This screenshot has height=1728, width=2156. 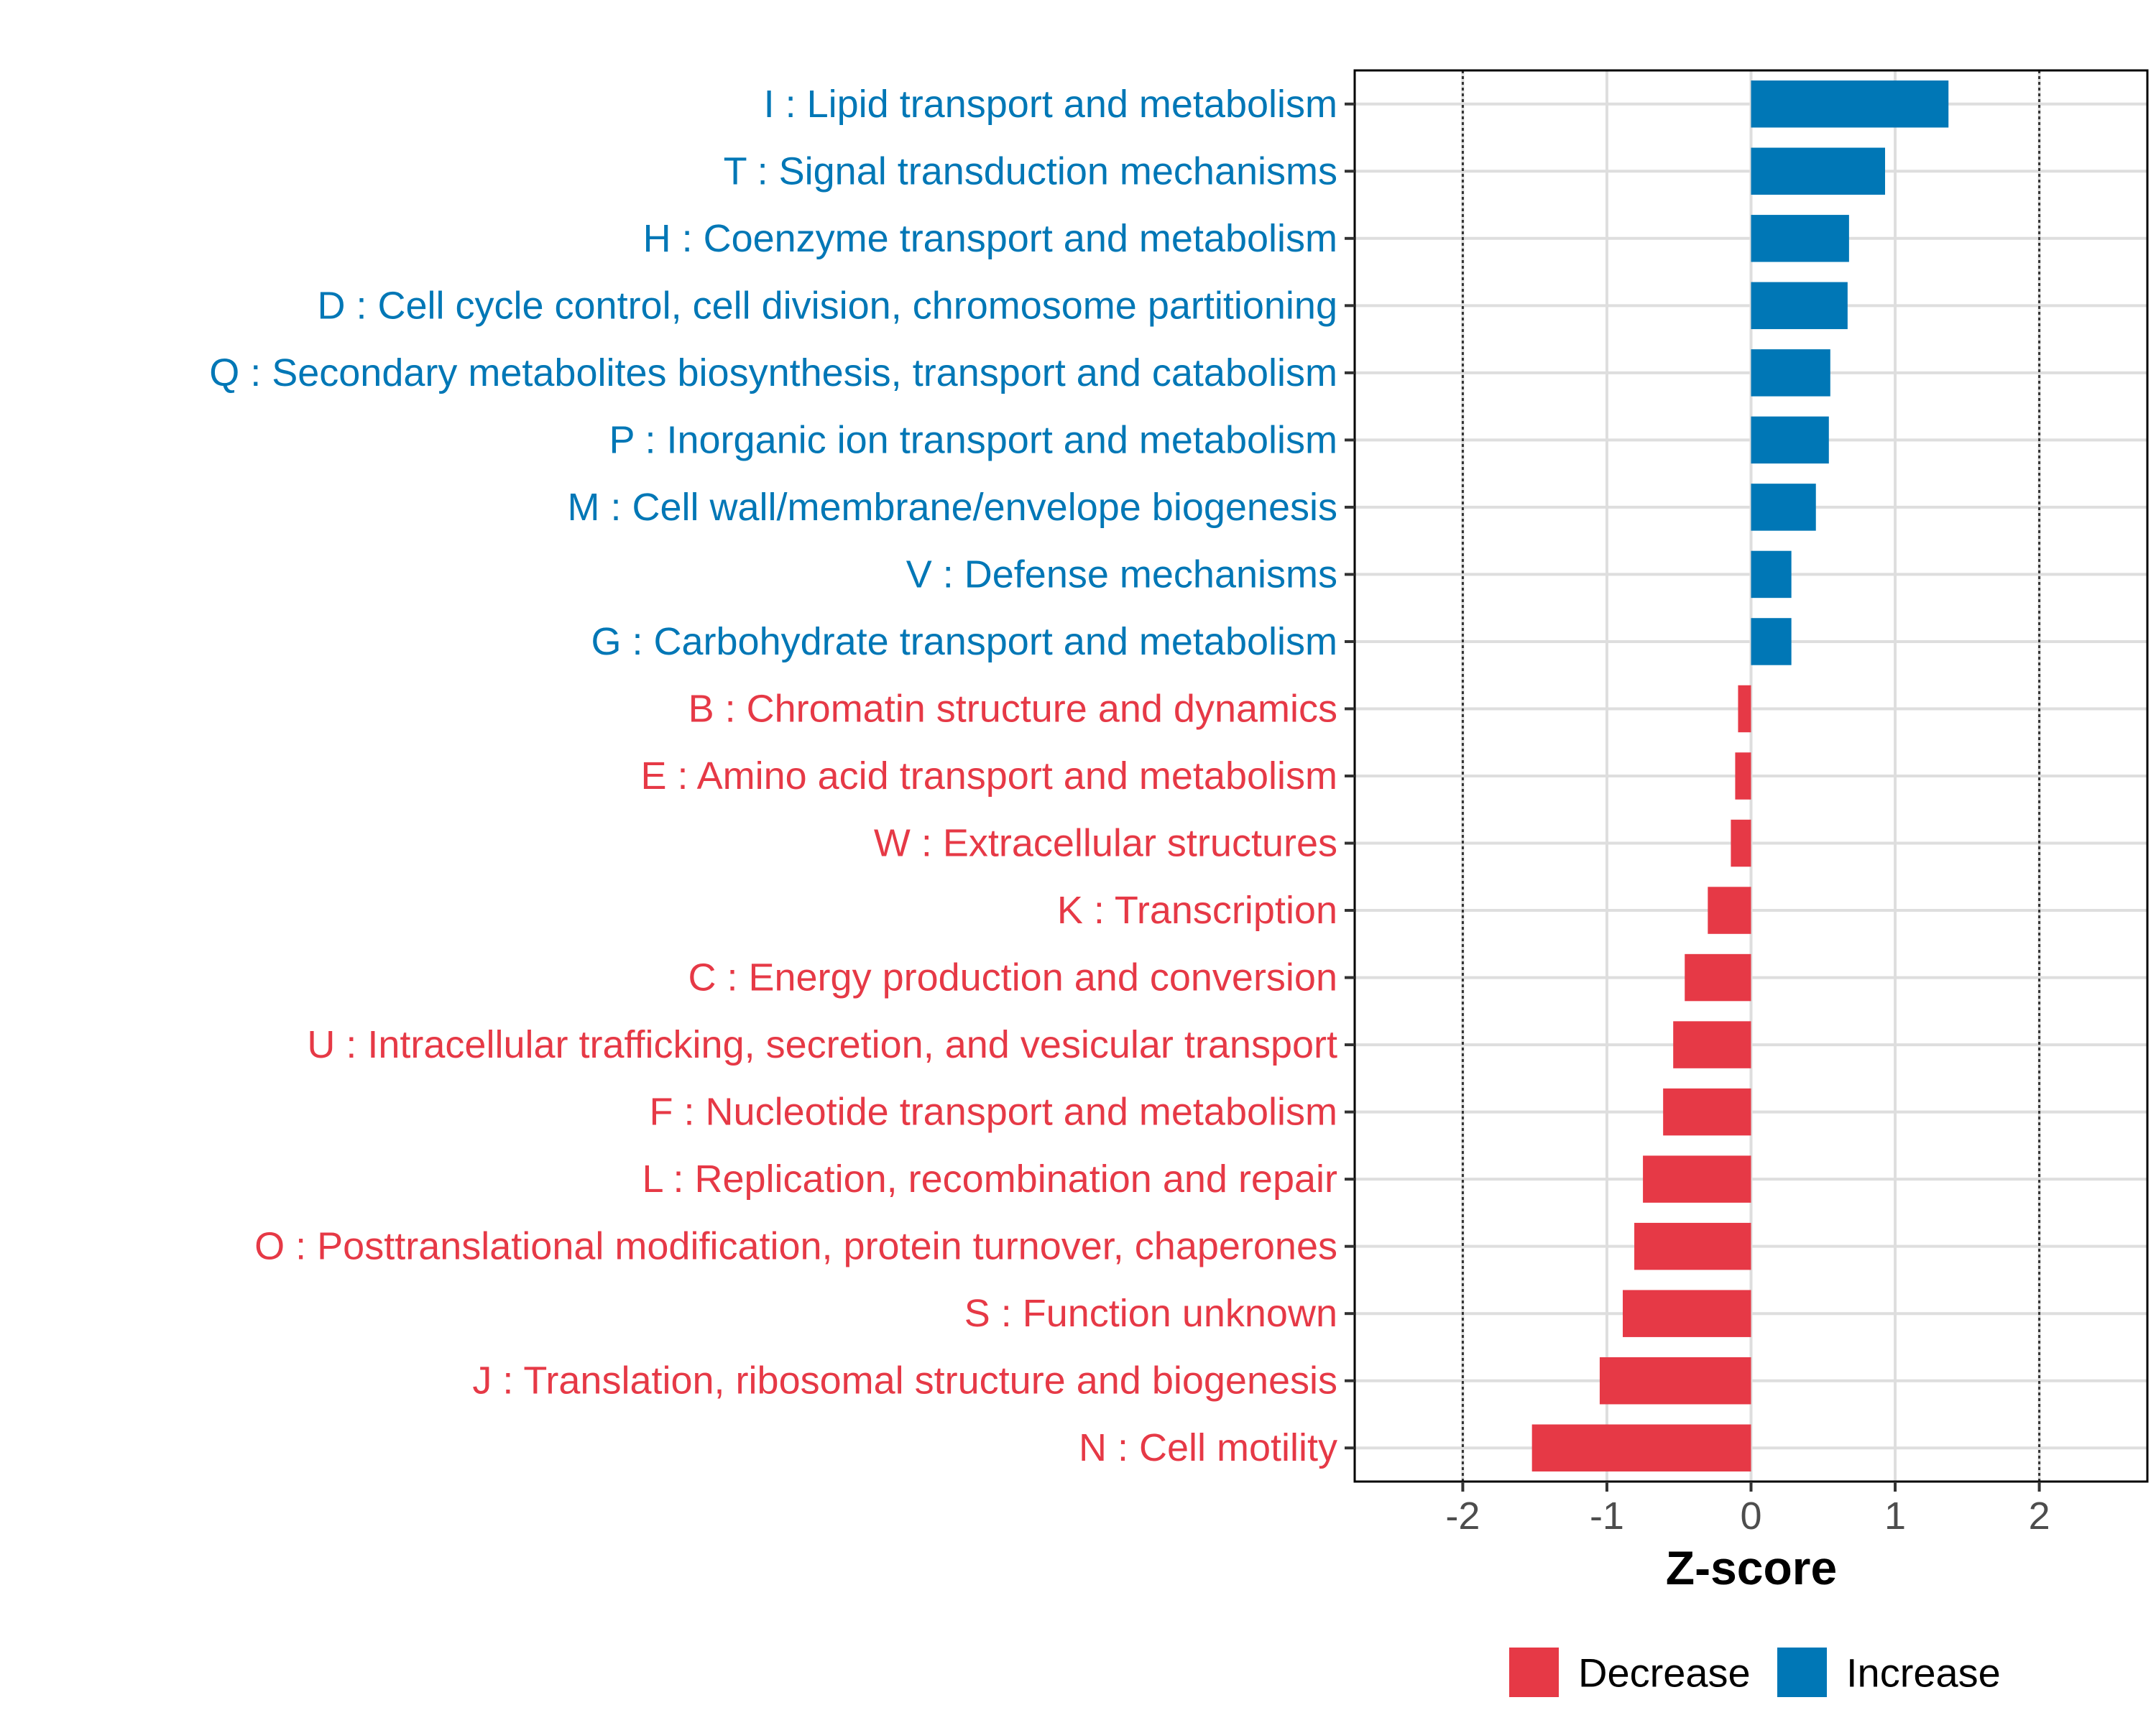 I want to click on x-tick-label: 0, so click(x=1751, y=1516).